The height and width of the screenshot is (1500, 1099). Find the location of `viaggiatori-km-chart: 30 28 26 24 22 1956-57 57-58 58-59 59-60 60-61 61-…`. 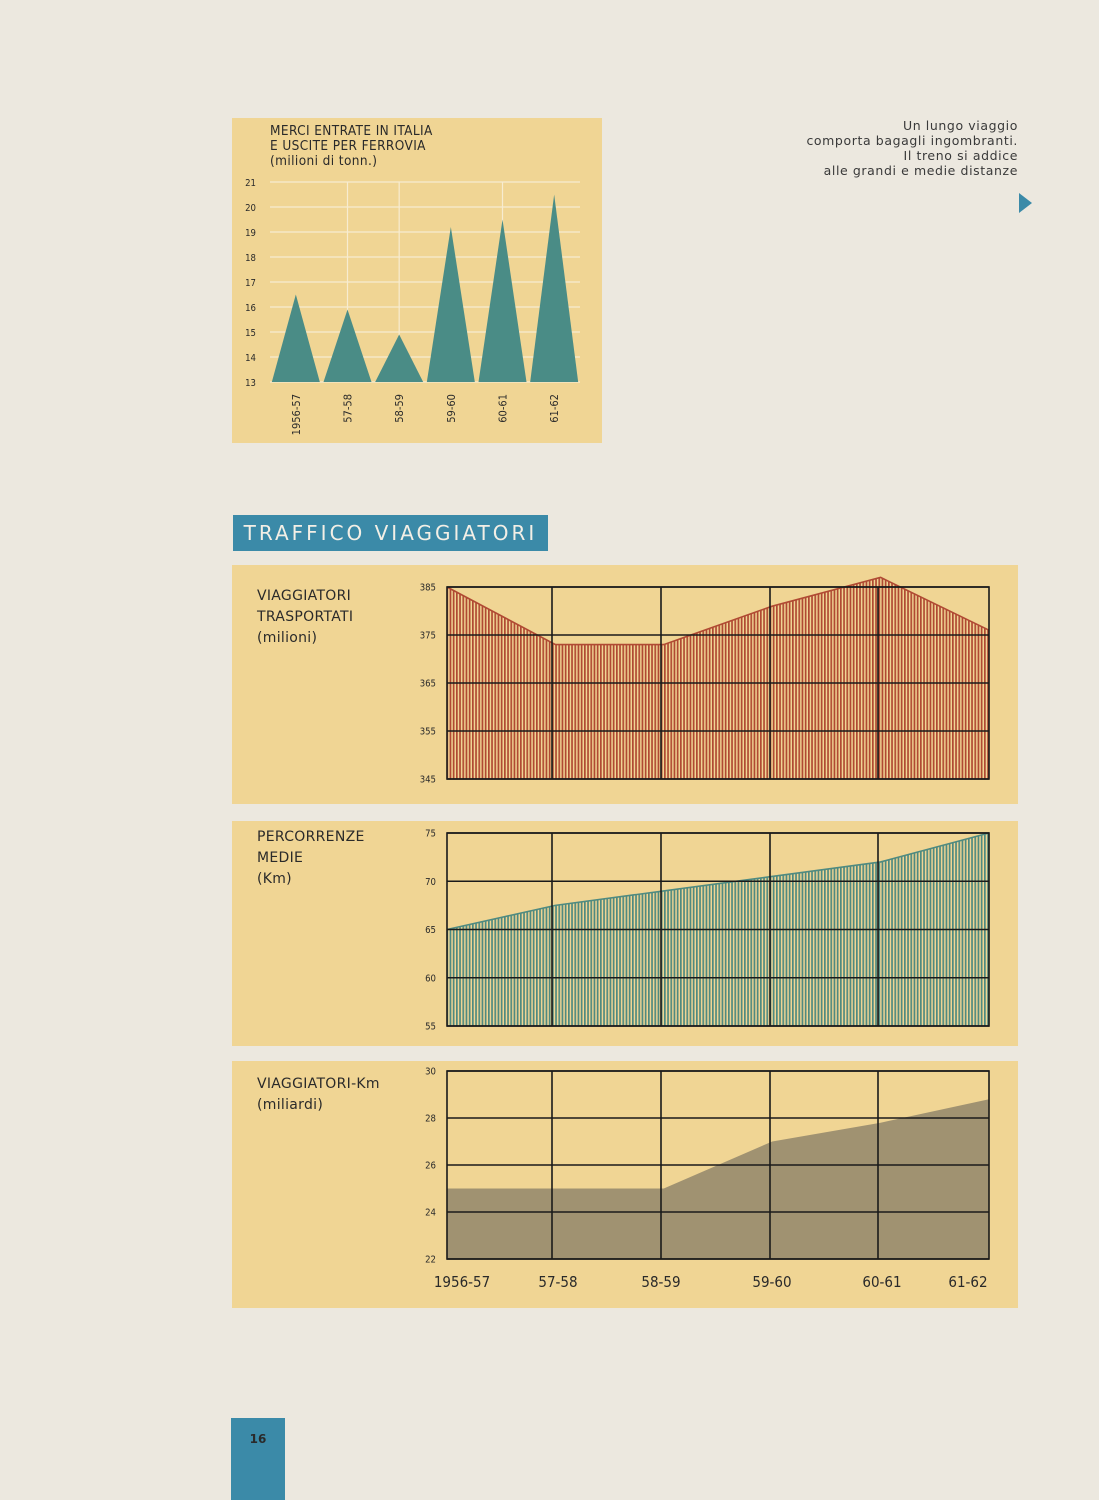

viaggiatori-km-chart: 30 28 26 24 22 1956-57 57-58 58-59 59-60 60-61 61-… is located at coordinates (707, 1179).